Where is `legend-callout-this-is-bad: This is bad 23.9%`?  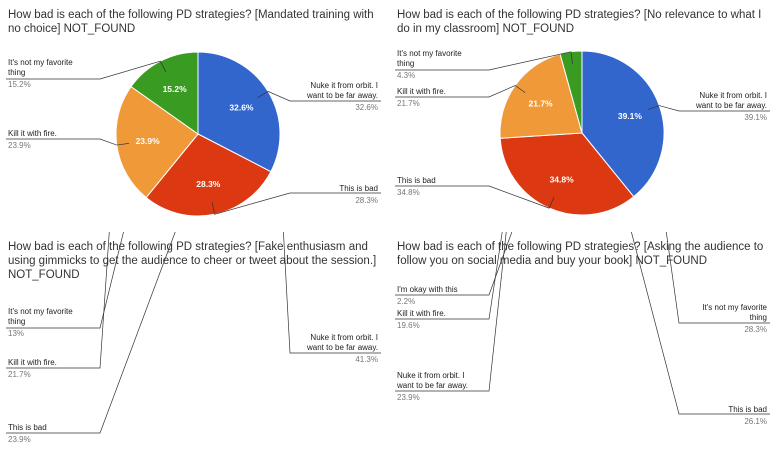 legend-callout-this-is-bad: This is bad 23.9% is located at coordinates (91, 338).